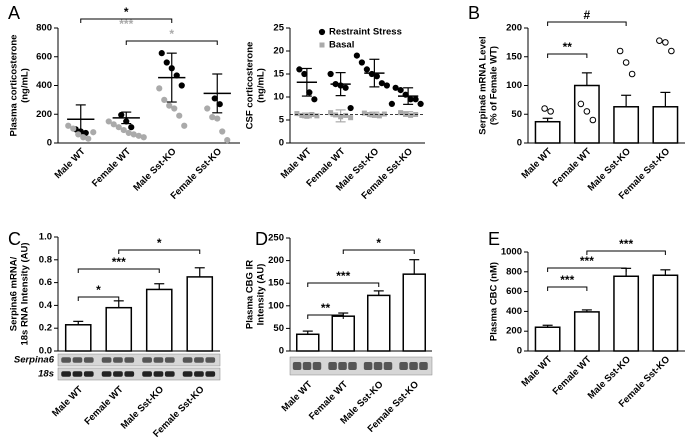 This screenshot has width=690, height=439. What do you see at coordinates (46, 374) in the screenshot?
I see `blot-label: 18s` at bounding box center [46, 374].